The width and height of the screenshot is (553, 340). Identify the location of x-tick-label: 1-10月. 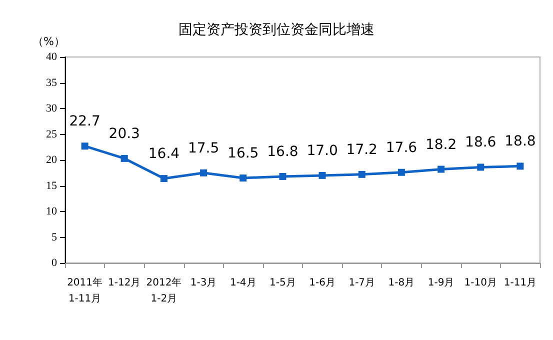
(480, 283).